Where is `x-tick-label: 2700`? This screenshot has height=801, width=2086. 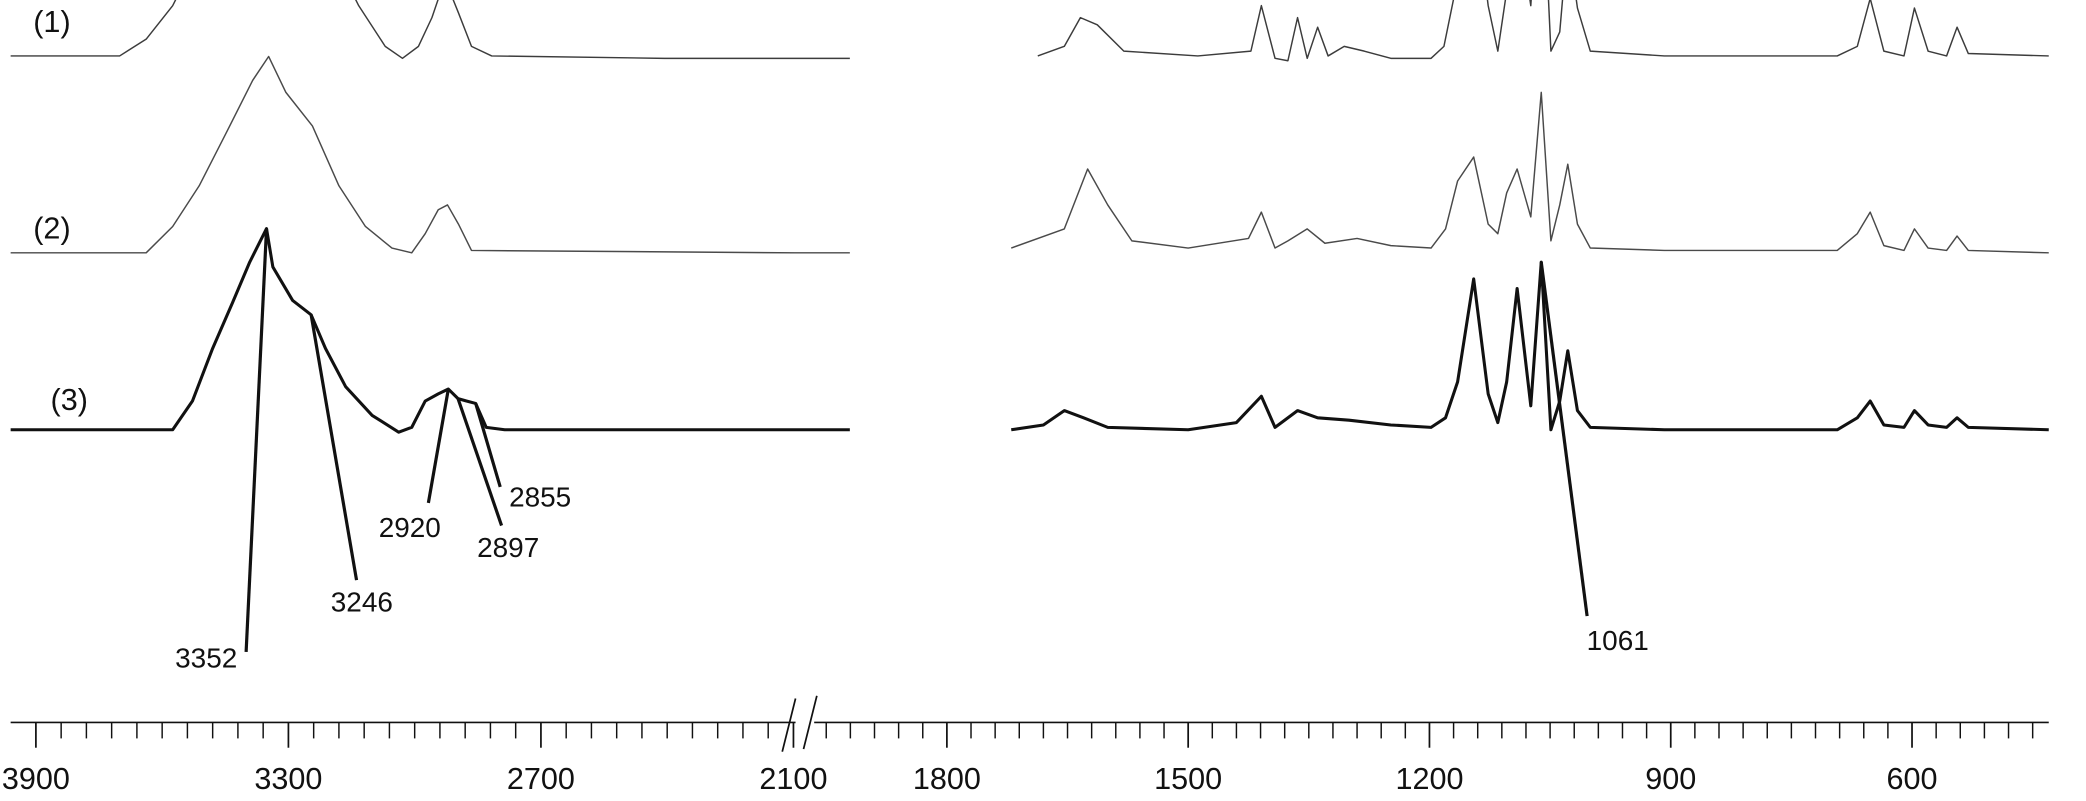
x-tick-label: 2700 is located at coordinates (541, 779).